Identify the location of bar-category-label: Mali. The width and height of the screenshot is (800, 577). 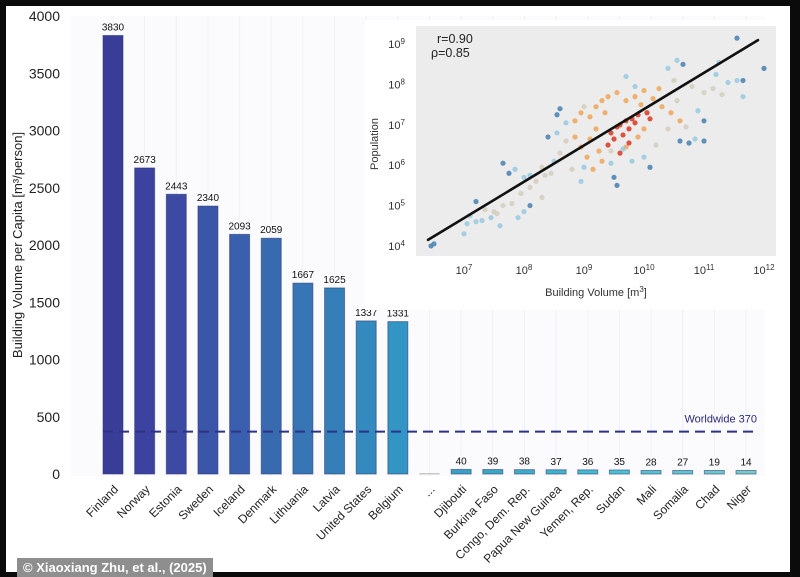
(646, 494).